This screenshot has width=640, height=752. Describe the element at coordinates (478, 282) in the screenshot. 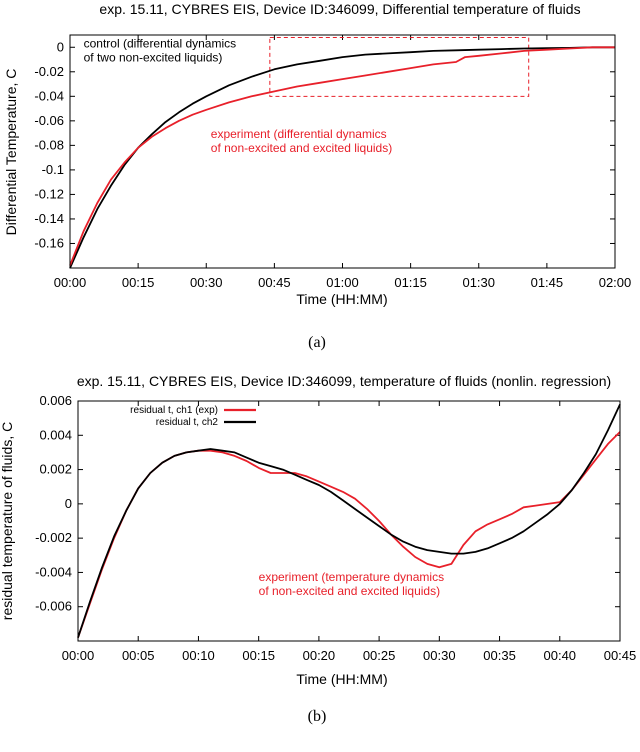

I see `x-tick-label: 01:30` at that location.